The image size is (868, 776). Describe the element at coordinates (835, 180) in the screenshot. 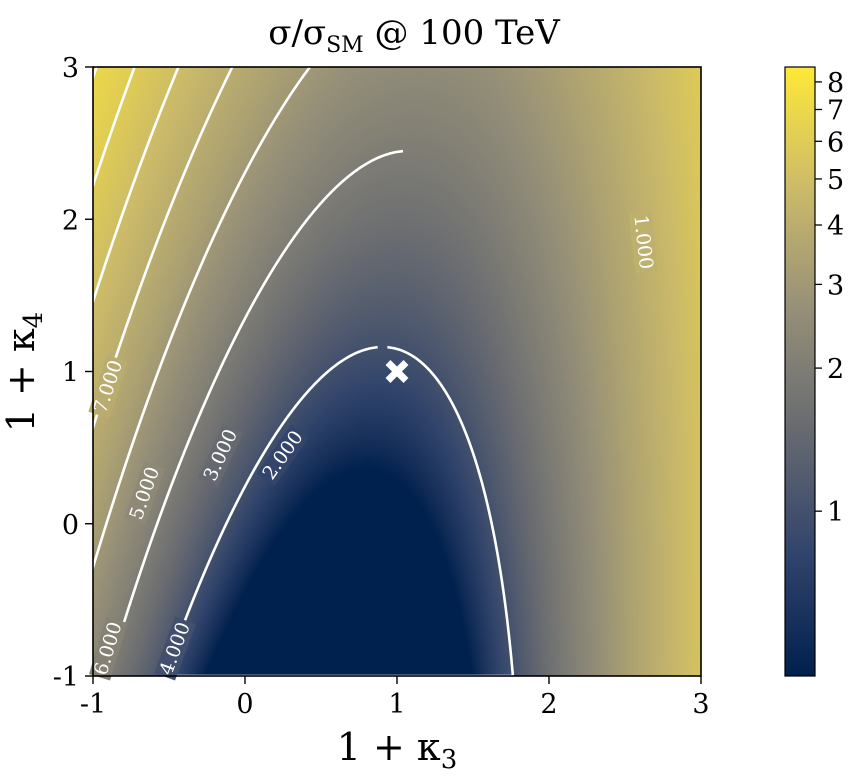

I see `colorbar-tick-label: 5` at that location.